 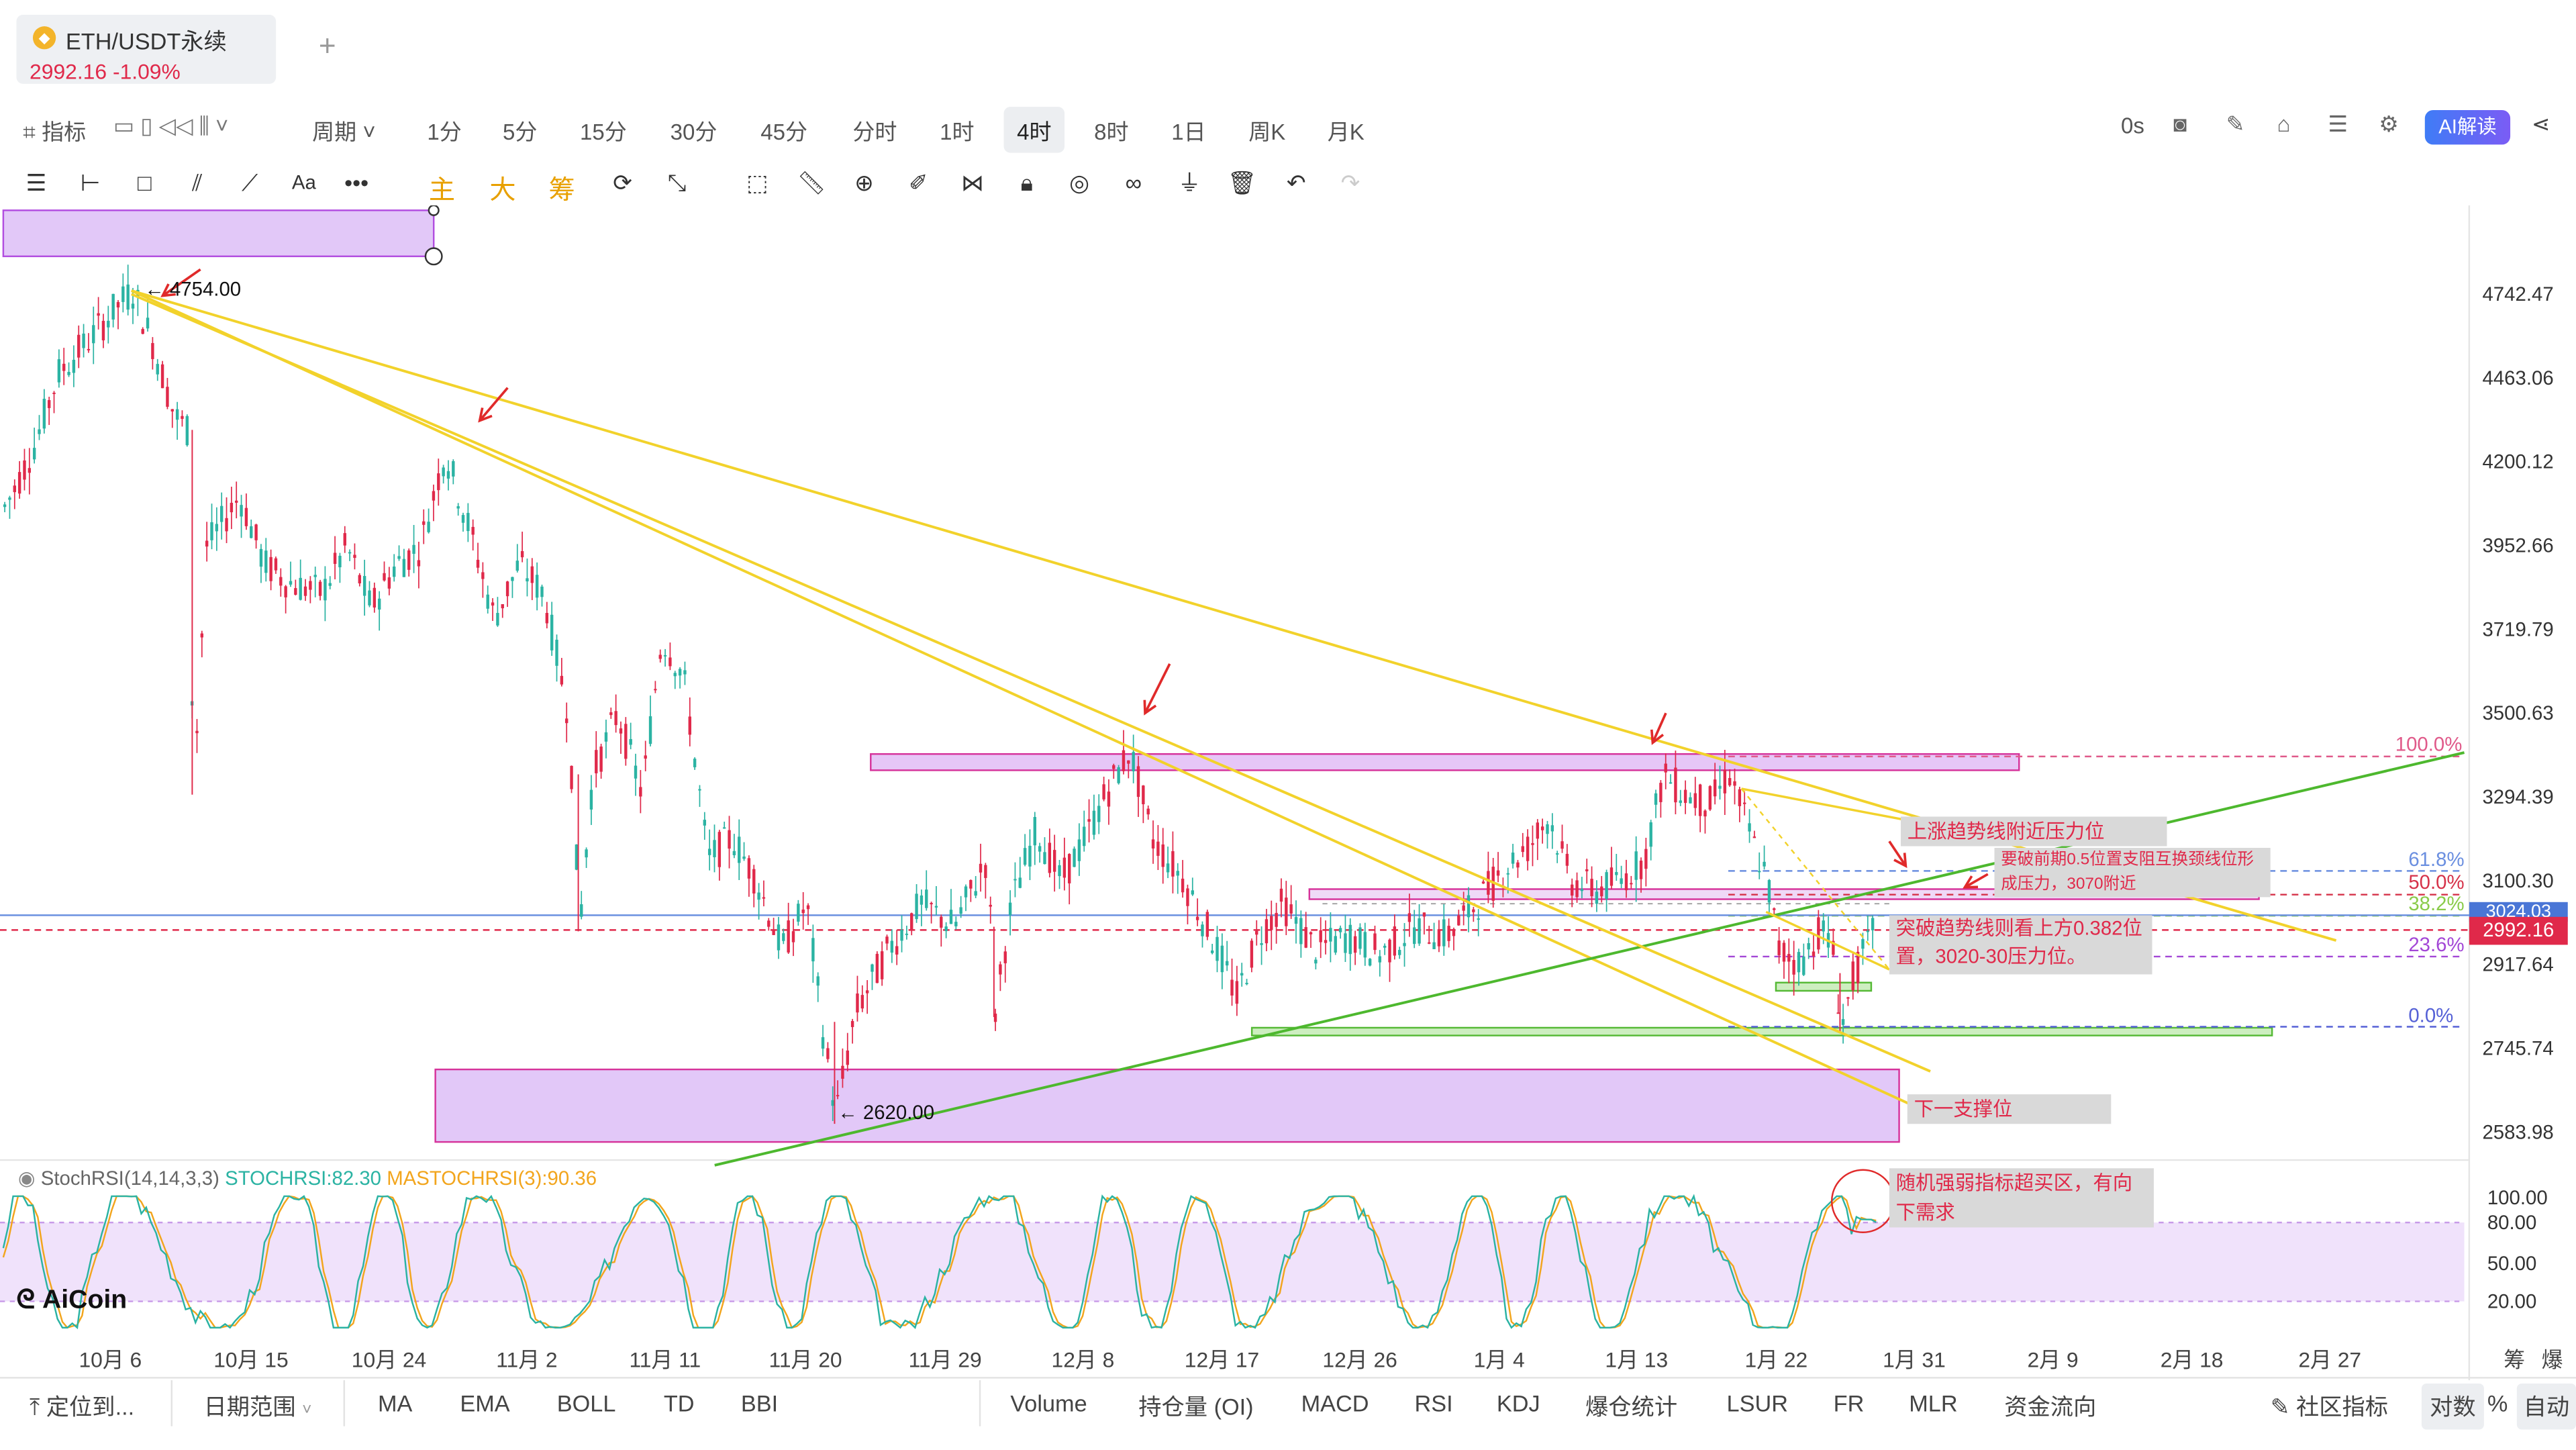 I want to click on big-order-toggle: 大, so click(x=502, y=191).